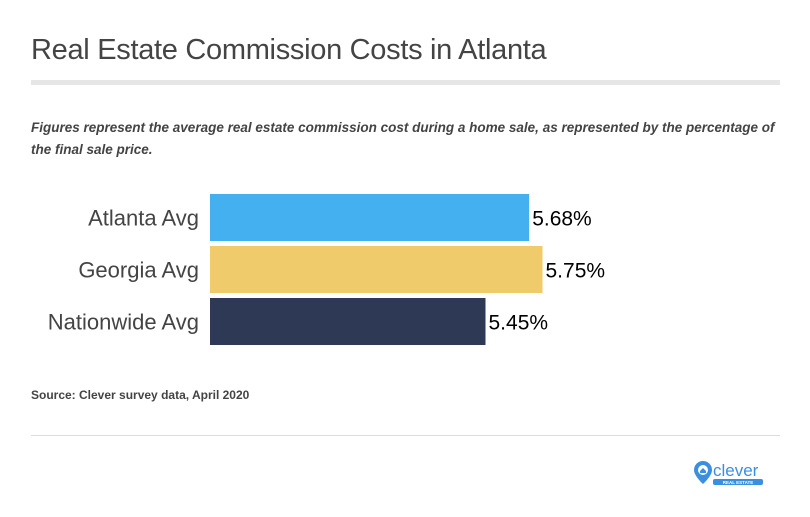 The width and height of the screenshot is (810, 517). I want to click on data-label: 5.75%, so click(576, 271).